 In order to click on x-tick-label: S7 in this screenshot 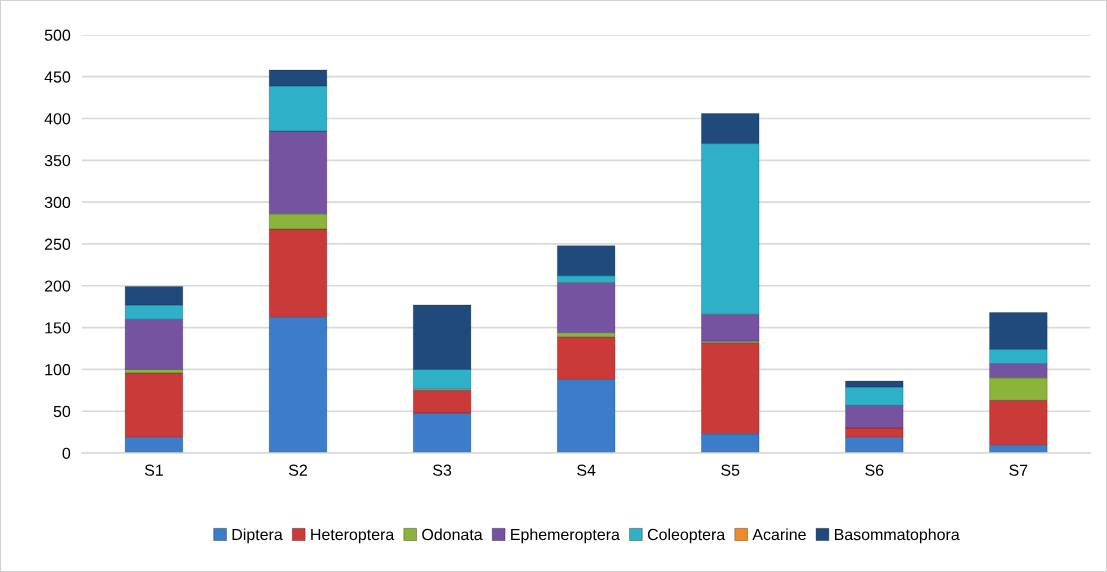, I will do `click(1018, 470)`.